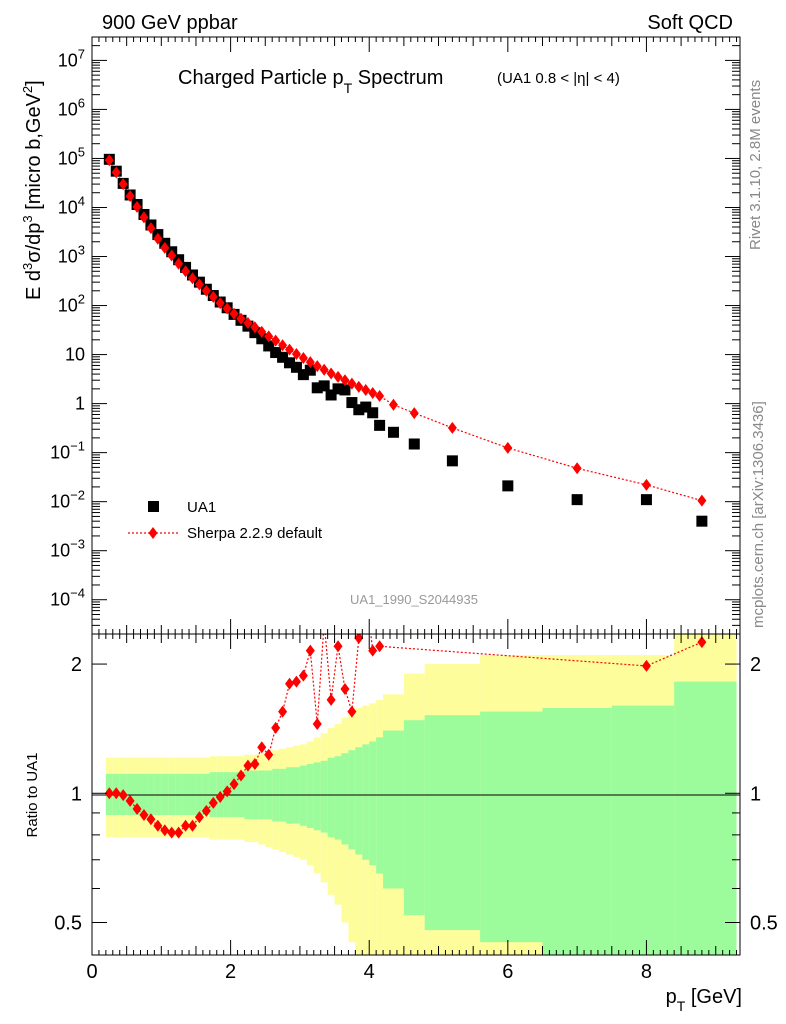 The height and width of the screenshot is (1024, 786). Describe the element at coordinates (310, 81) in the screenshot. I see `chart-title: Charged Particle pT Spectrum` at that location.